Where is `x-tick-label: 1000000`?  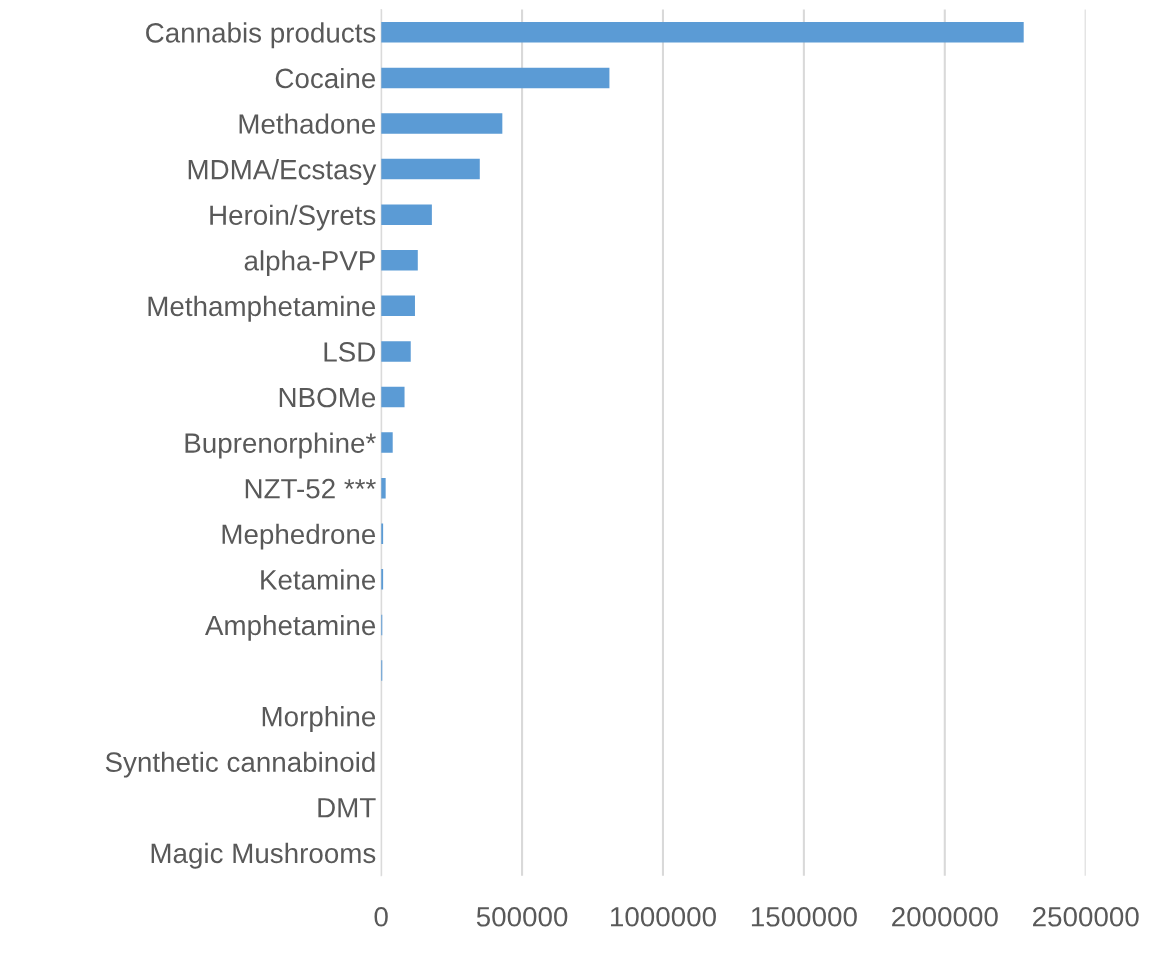 x-tick-label: 1000000 is located at coordinates (663, 916).